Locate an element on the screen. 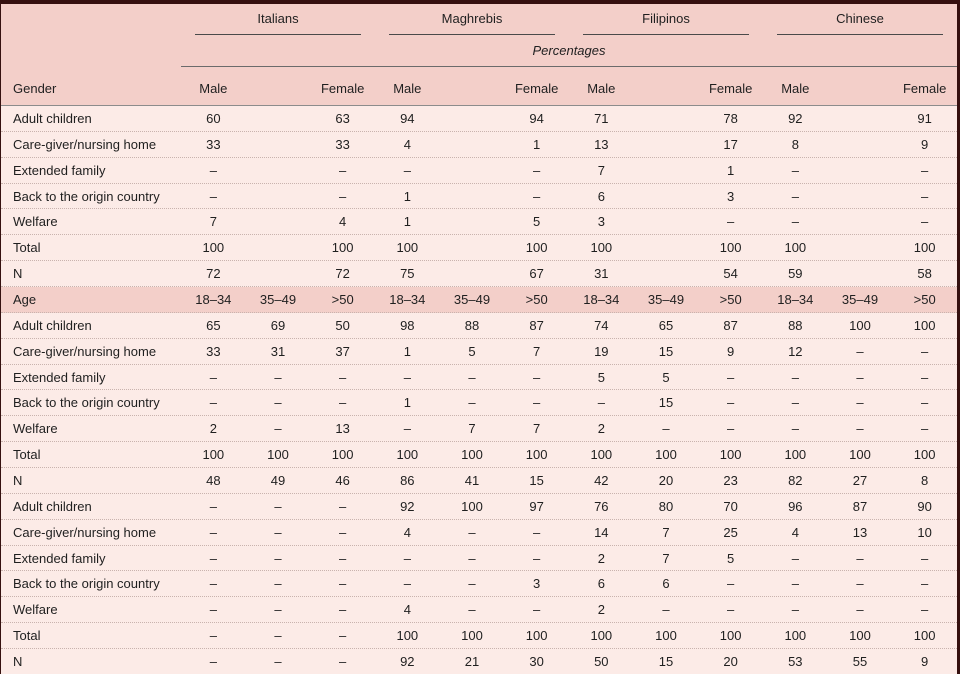 This screenshot has height=674, width=960. value-cell: 25 is located at coordinates (730, 532).